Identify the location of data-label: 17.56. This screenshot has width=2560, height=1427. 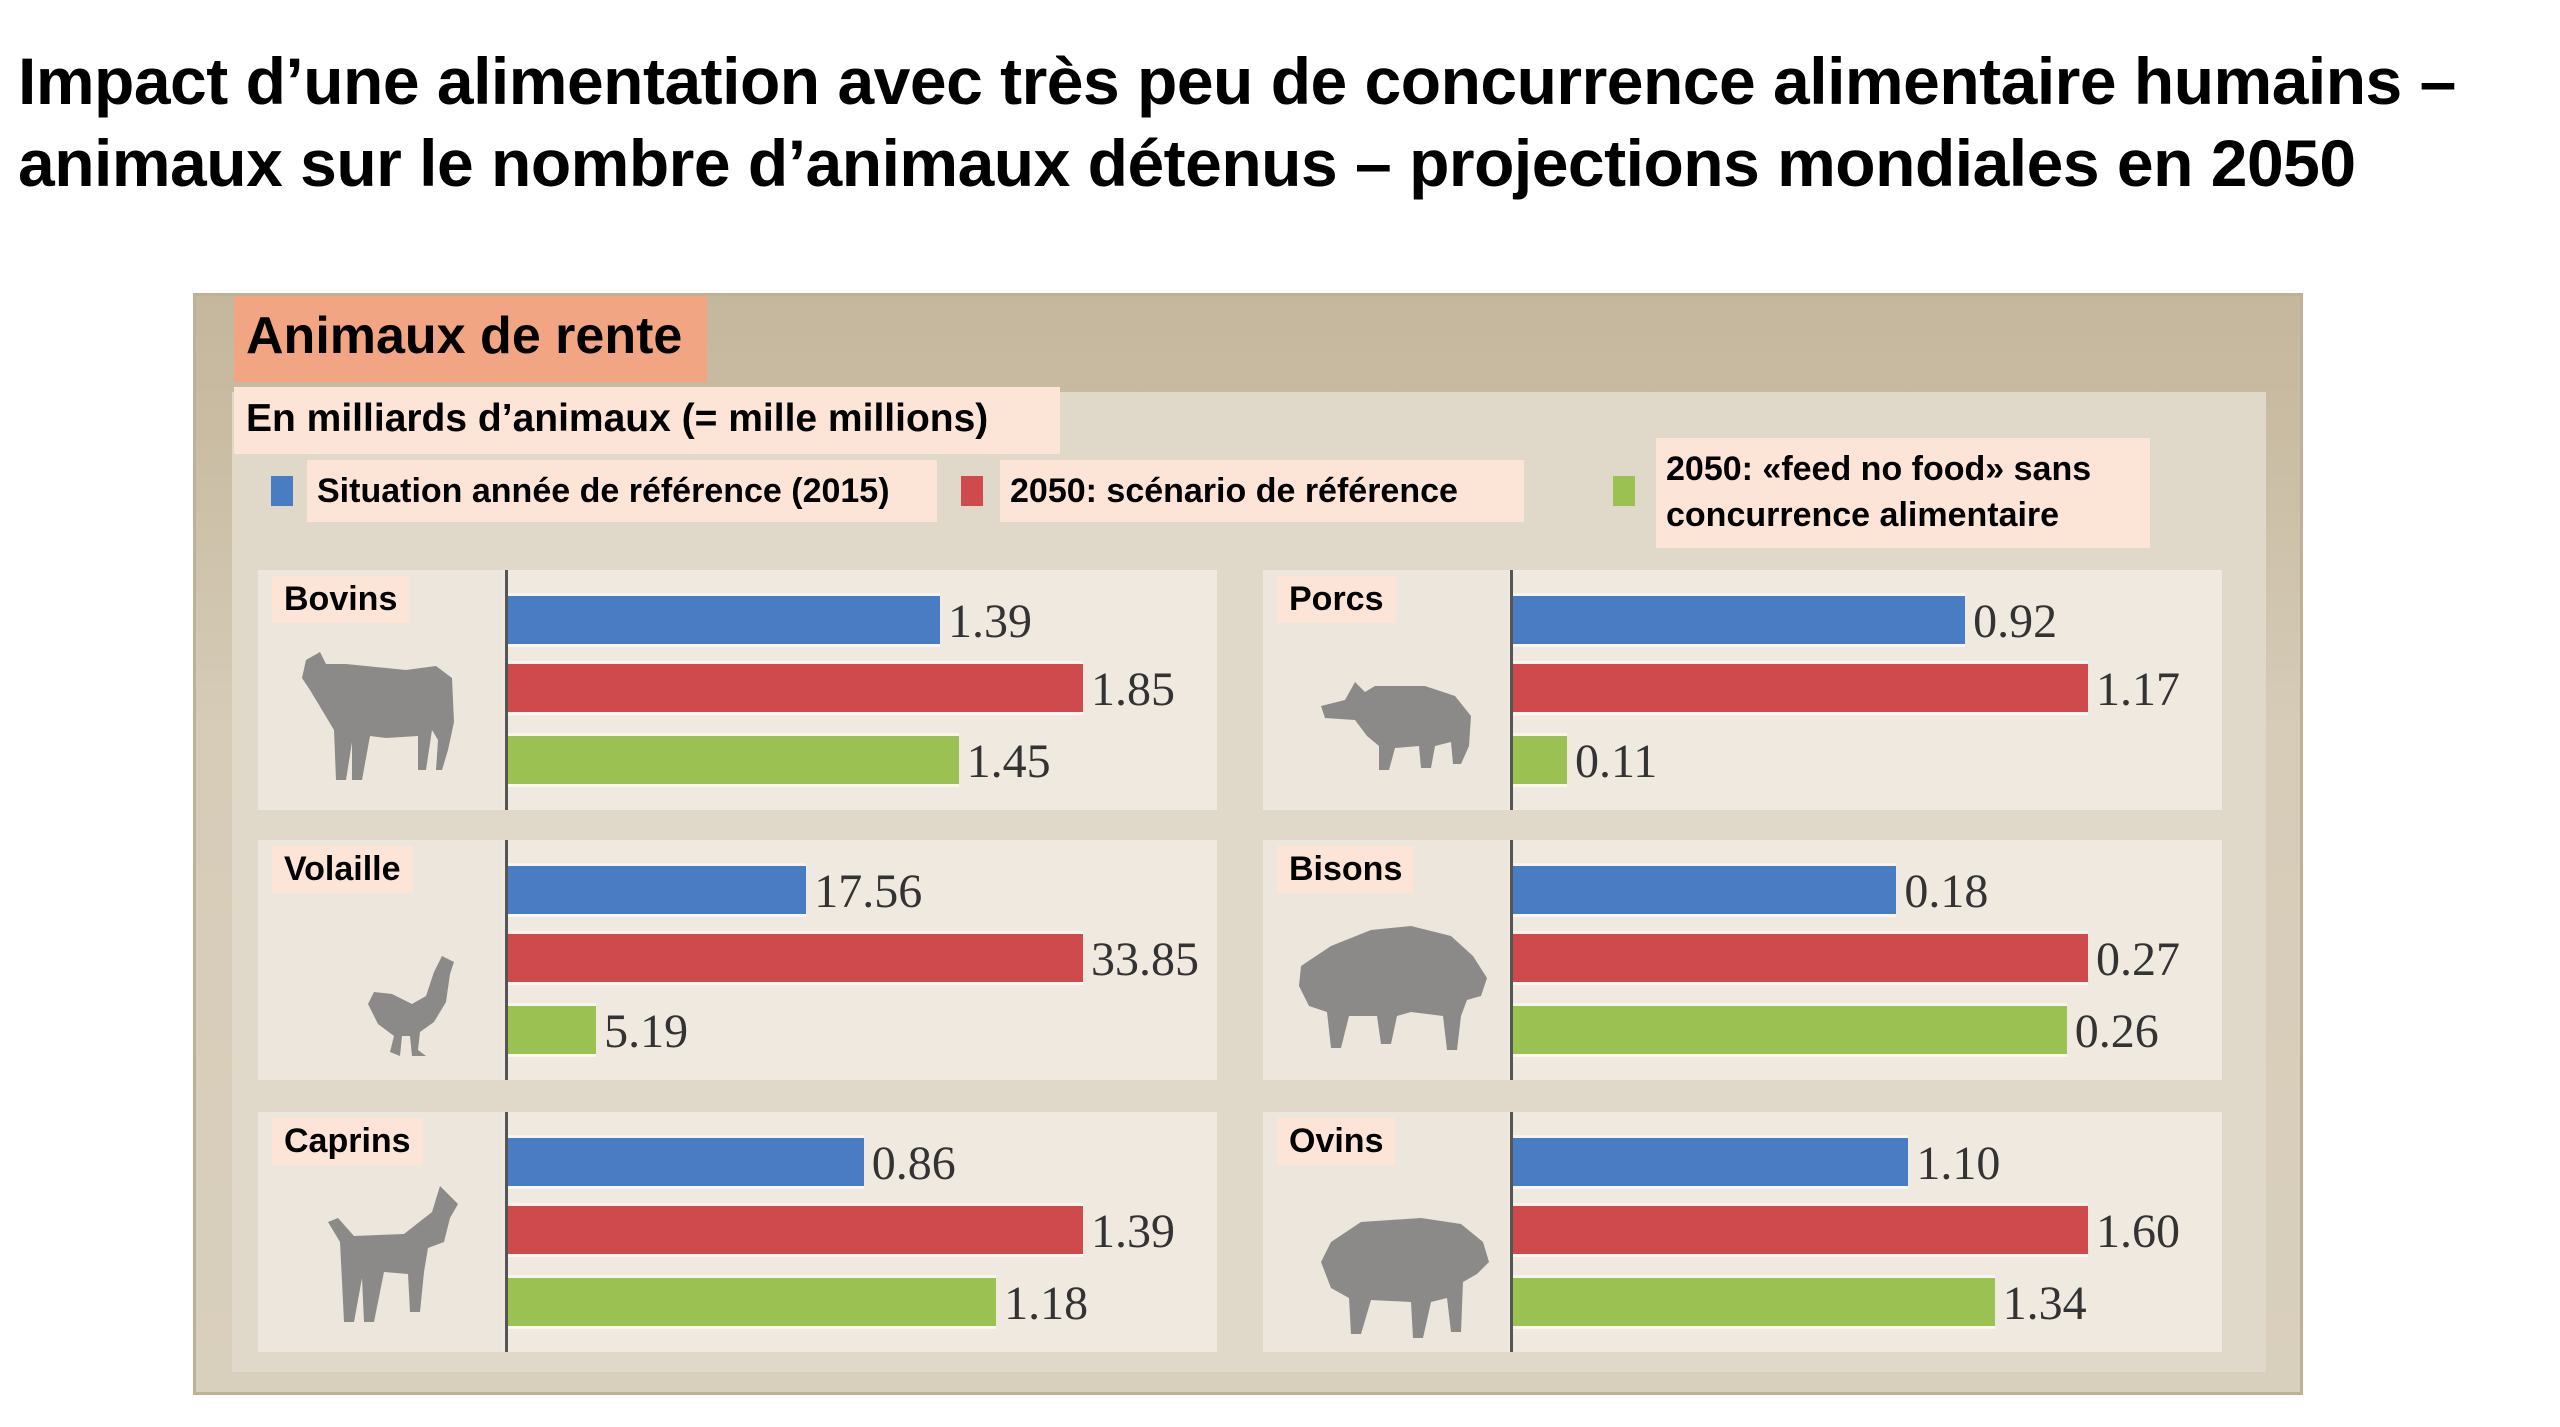
(868, 891).